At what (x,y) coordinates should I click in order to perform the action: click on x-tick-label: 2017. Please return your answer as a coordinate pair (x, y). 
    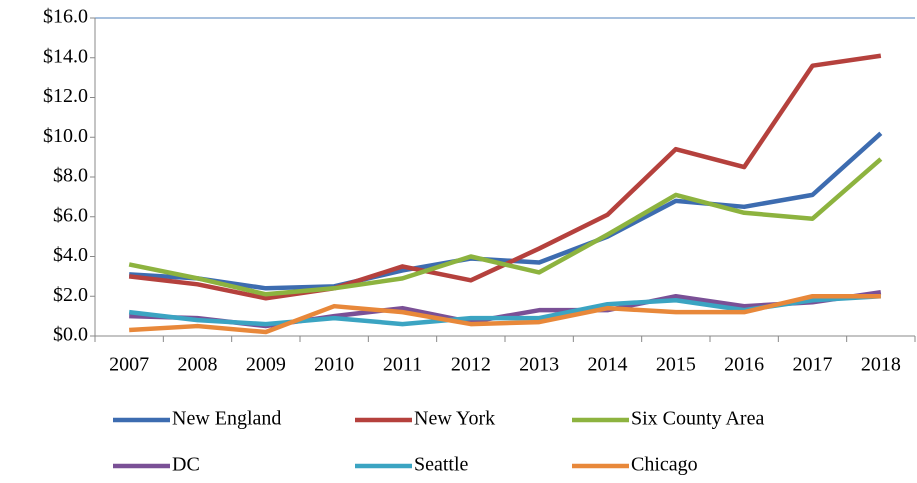
    Looking at the image, I should click on (813, 365).